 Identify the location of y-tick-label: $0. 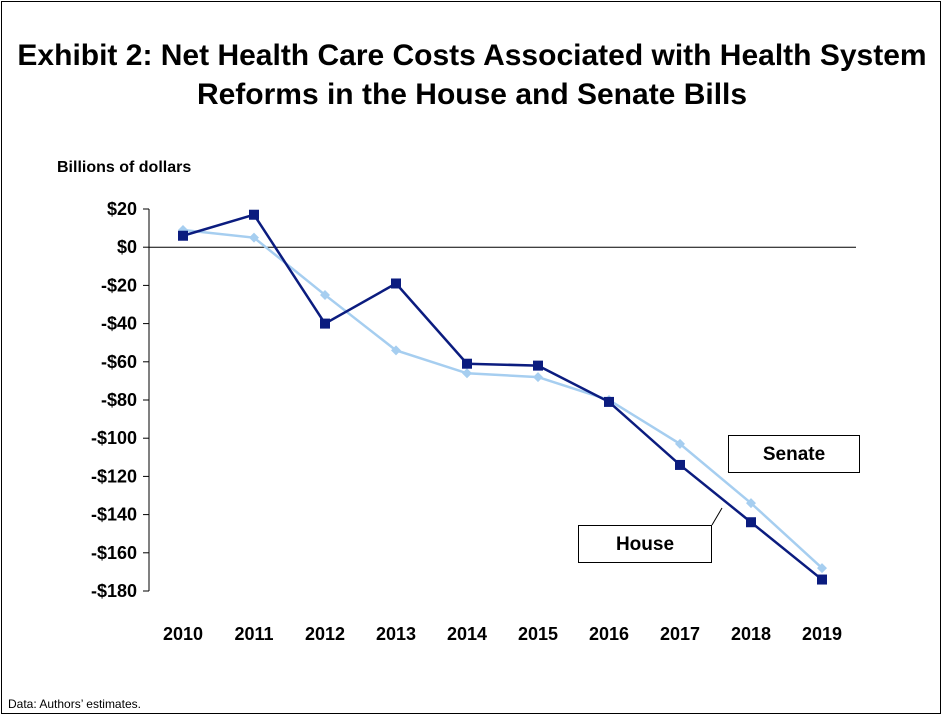
(127, 247).